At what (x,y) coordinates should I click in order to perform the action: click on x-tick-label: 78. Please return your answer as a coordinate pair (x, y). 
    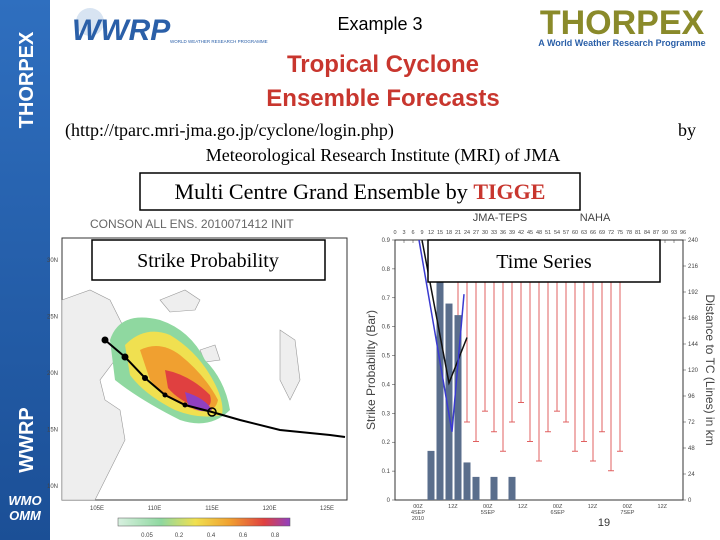
    Looking at the image, I should click on (629, 233).